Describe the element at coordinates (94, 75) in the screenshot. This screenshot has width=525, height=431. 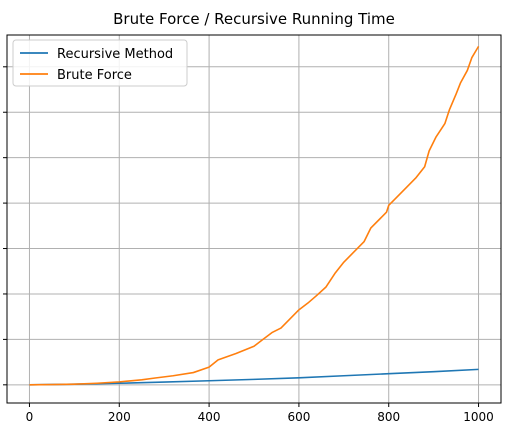
I see `legend-label: Brute Force` at that location.